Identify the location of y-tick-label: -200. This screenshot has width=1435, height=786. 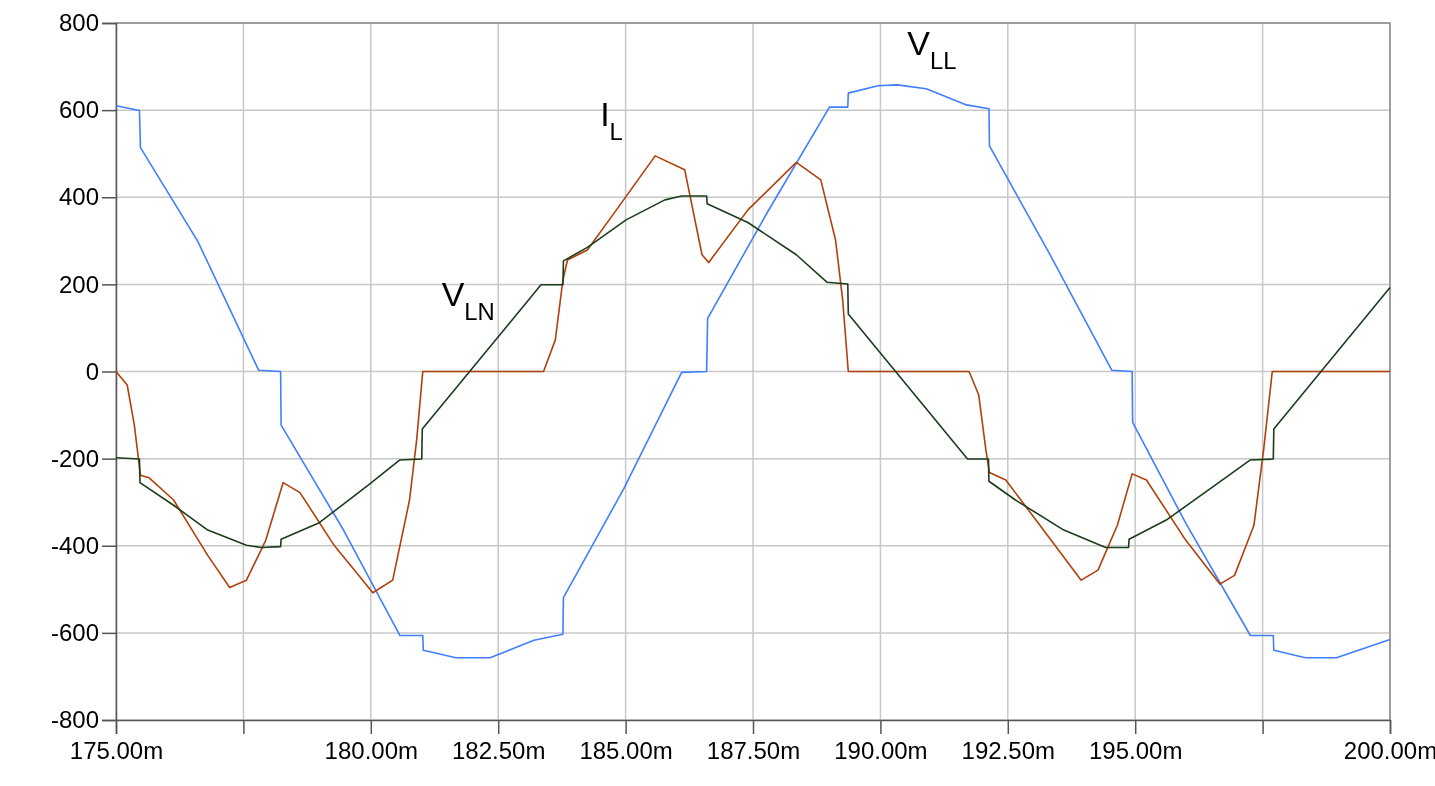
(74, 458).